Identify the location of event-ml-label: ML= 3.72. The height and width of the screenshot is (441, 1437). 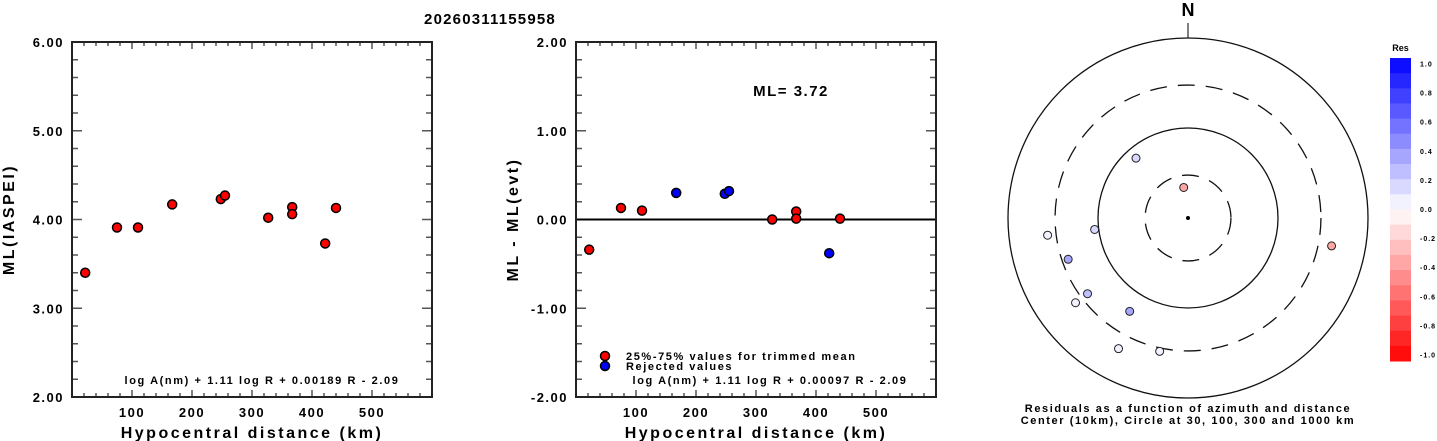
(791, 91).